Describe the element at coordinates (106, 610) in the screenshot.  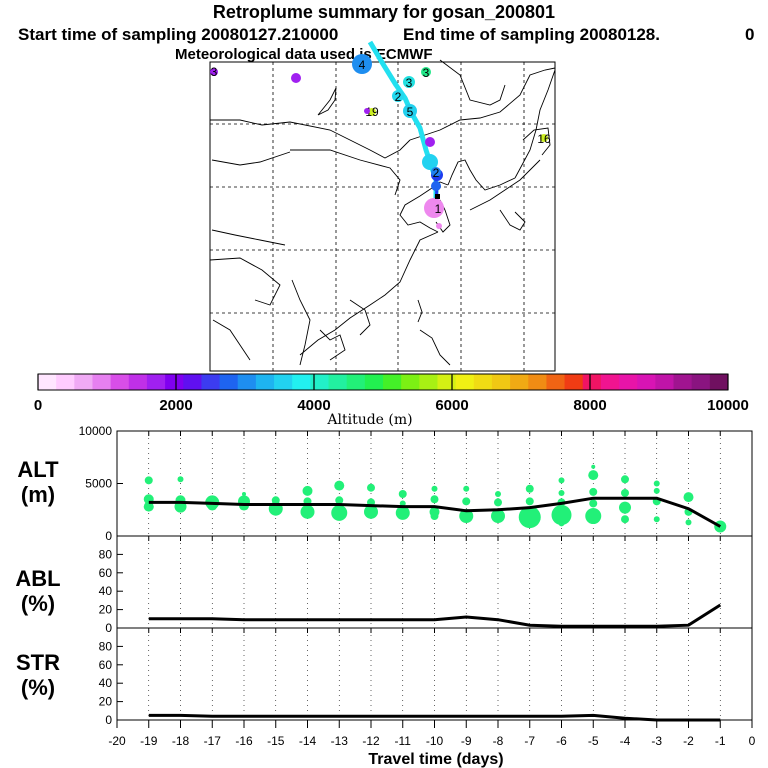
I see `abl-y-tick-label: 20` at that location.